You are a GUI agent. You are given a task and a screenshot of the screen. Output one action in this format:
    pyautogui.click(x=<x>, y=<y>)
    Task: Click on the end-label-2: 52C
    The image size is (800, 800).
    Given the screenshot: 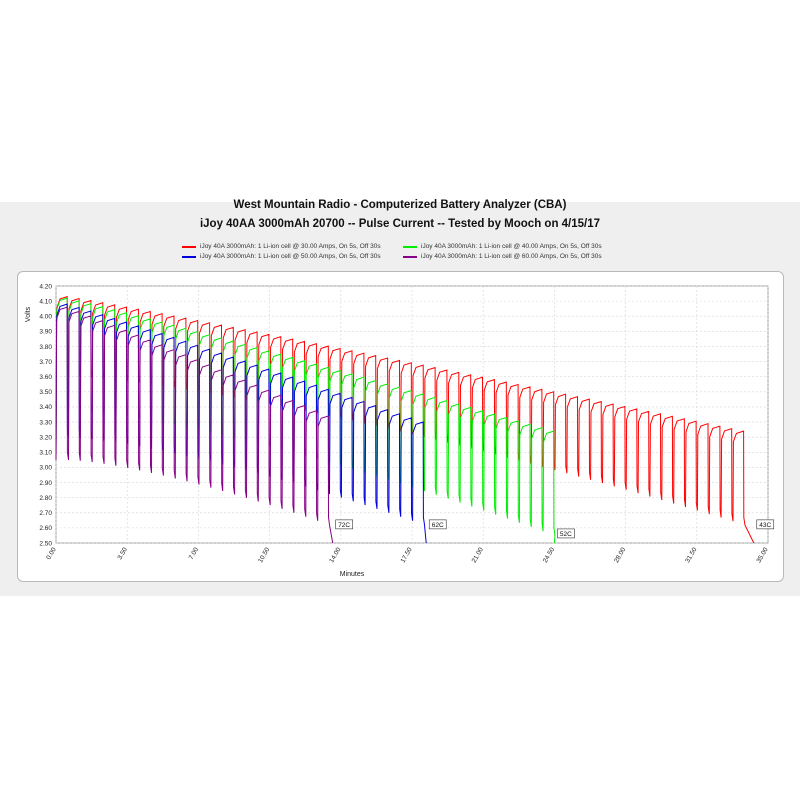 What is the action you would take?
    pyautogui.click(x=566, y=534)
    